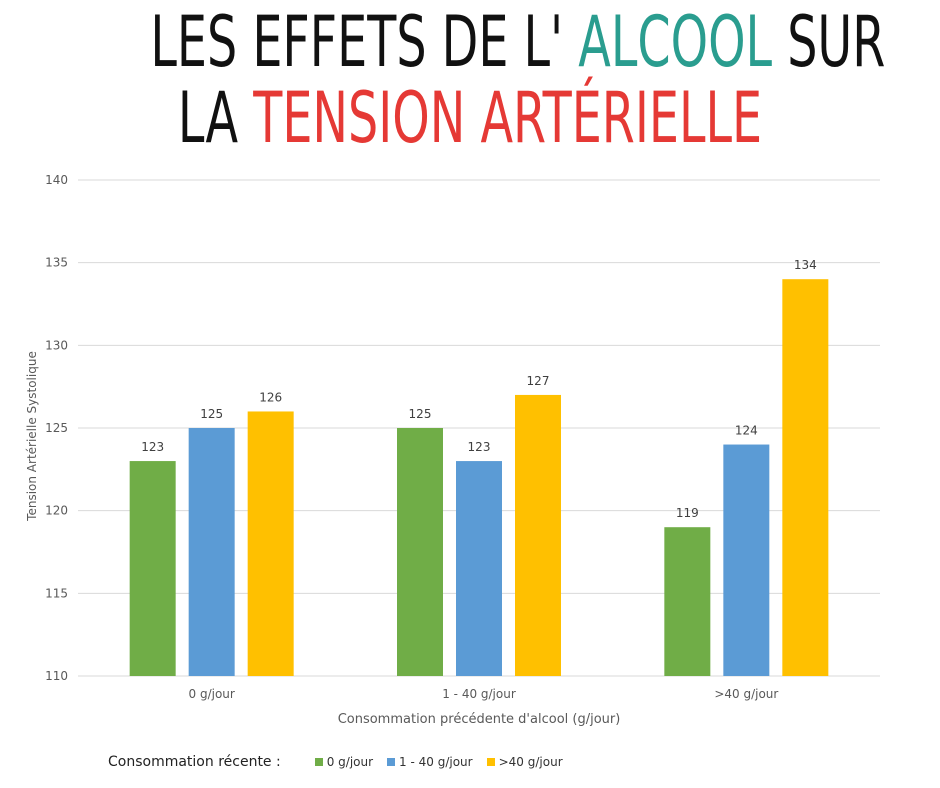 This screenshot has width=940, height=788. What do you see at coordinates (32, 436) in the screenshot?
I see `y-axis-title: Tension Artérielle Systolique` at bounding box center [32, 436].